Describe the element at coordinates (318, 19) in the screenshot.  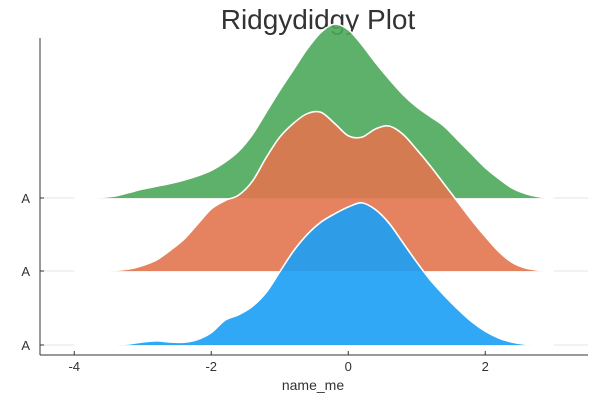
I see `chart-title: Ridgydidgy Plot` at that location.